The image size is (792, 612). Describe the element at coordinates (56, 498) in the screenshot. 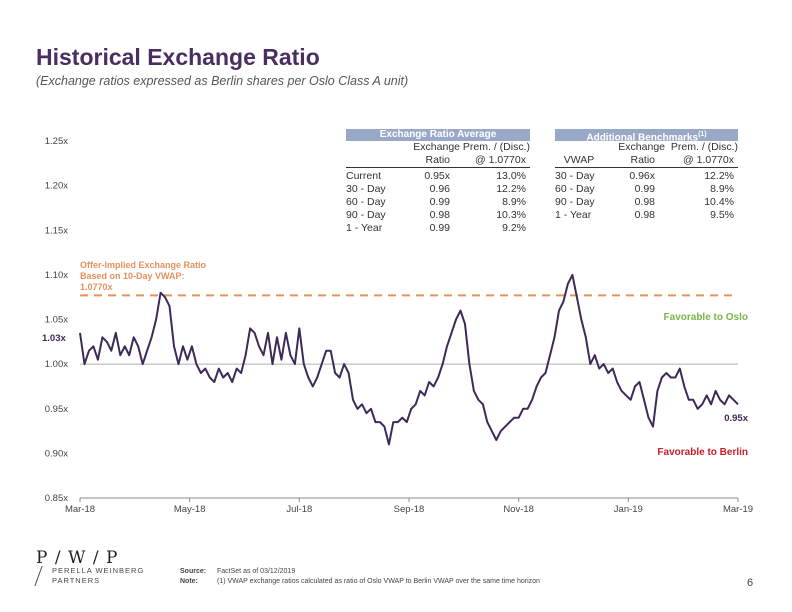

I see `y-tick-label: 0.85x` at that location.